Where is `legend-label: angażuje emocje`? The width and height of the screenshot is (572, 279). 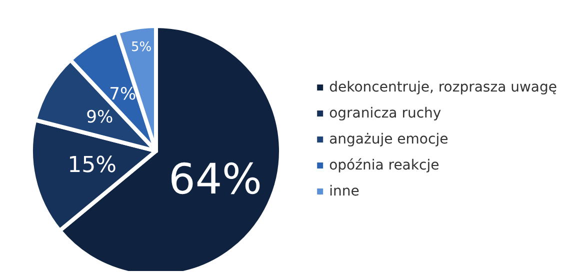
legend-label: angażuje emocje is located at coordinates (388, 140).